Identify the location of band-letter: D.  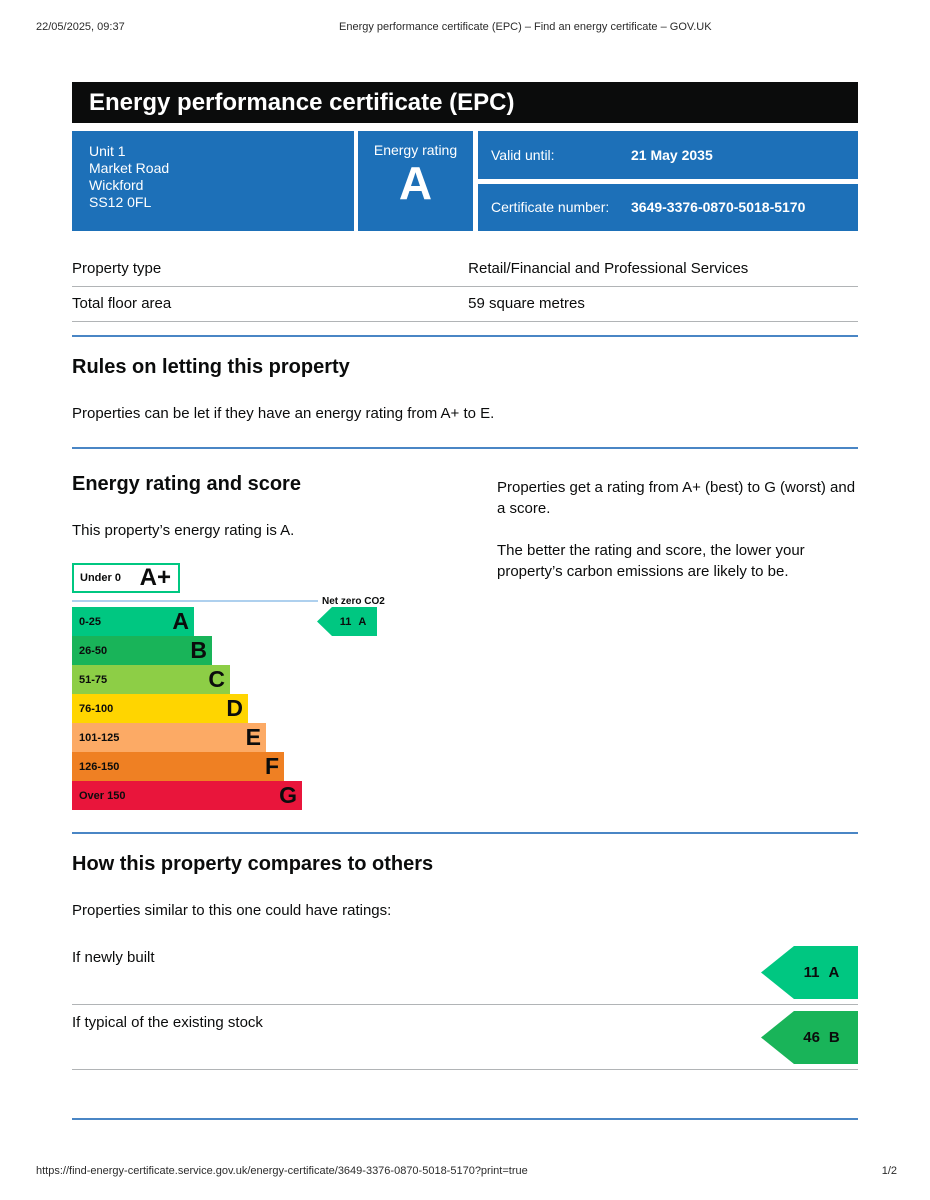
(234, 708).